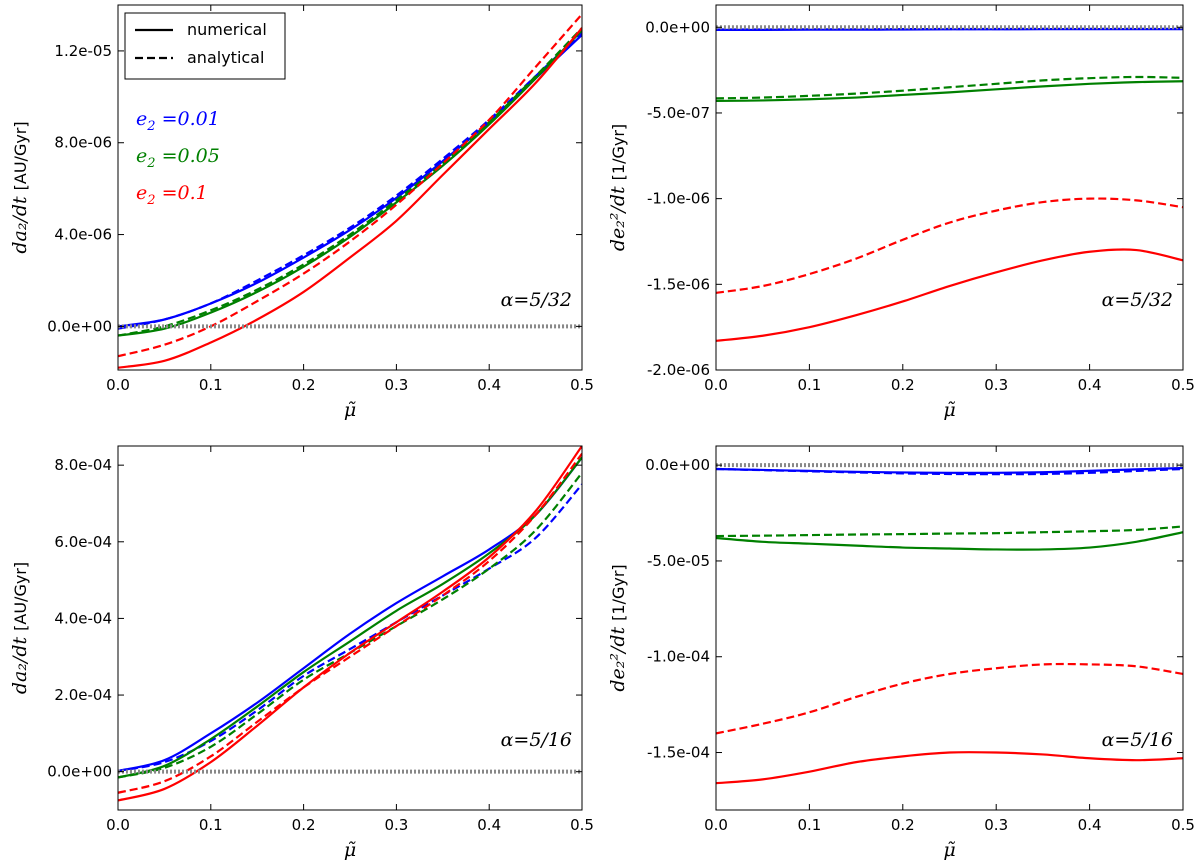 Image resolution: width=1200 pixels, height=864 pixels. I want to click on y-tick-label: 1.2e-05, so click(83, 51).